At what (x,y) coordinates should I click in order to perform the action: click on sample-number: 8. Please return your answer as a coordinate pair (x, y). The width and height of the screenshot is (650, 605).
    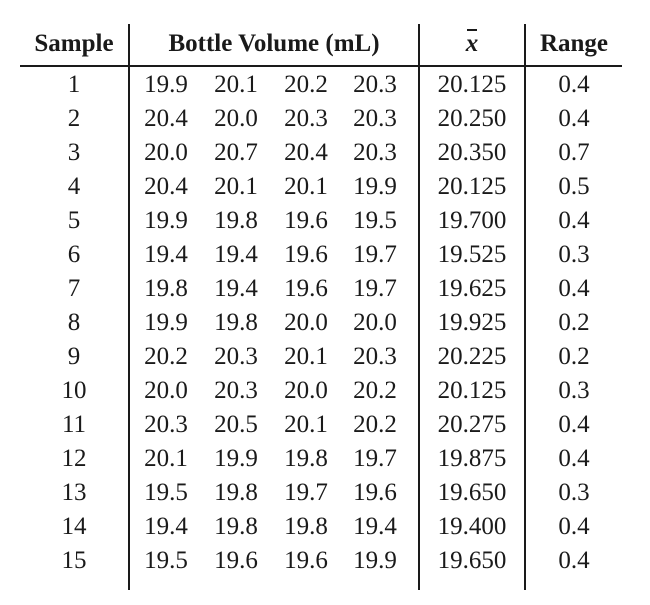
    Looking at the image, I should click on (74, 322).